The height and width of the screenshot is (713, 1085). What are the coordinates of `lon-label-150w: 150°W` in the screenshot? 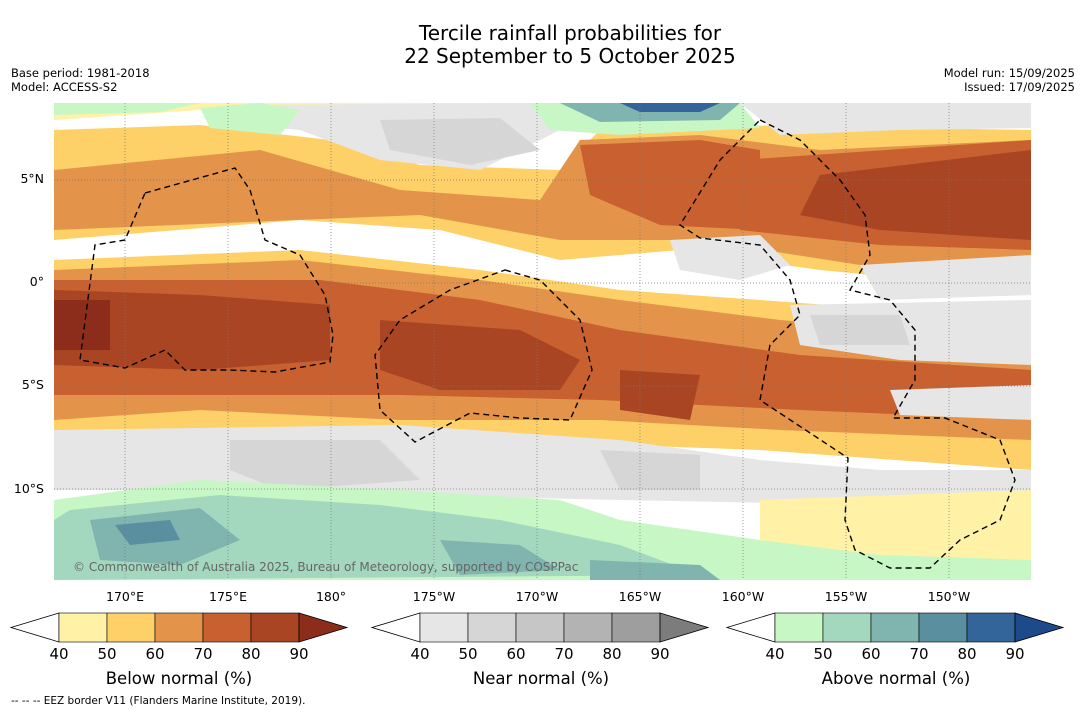 It's located at (949, 596).